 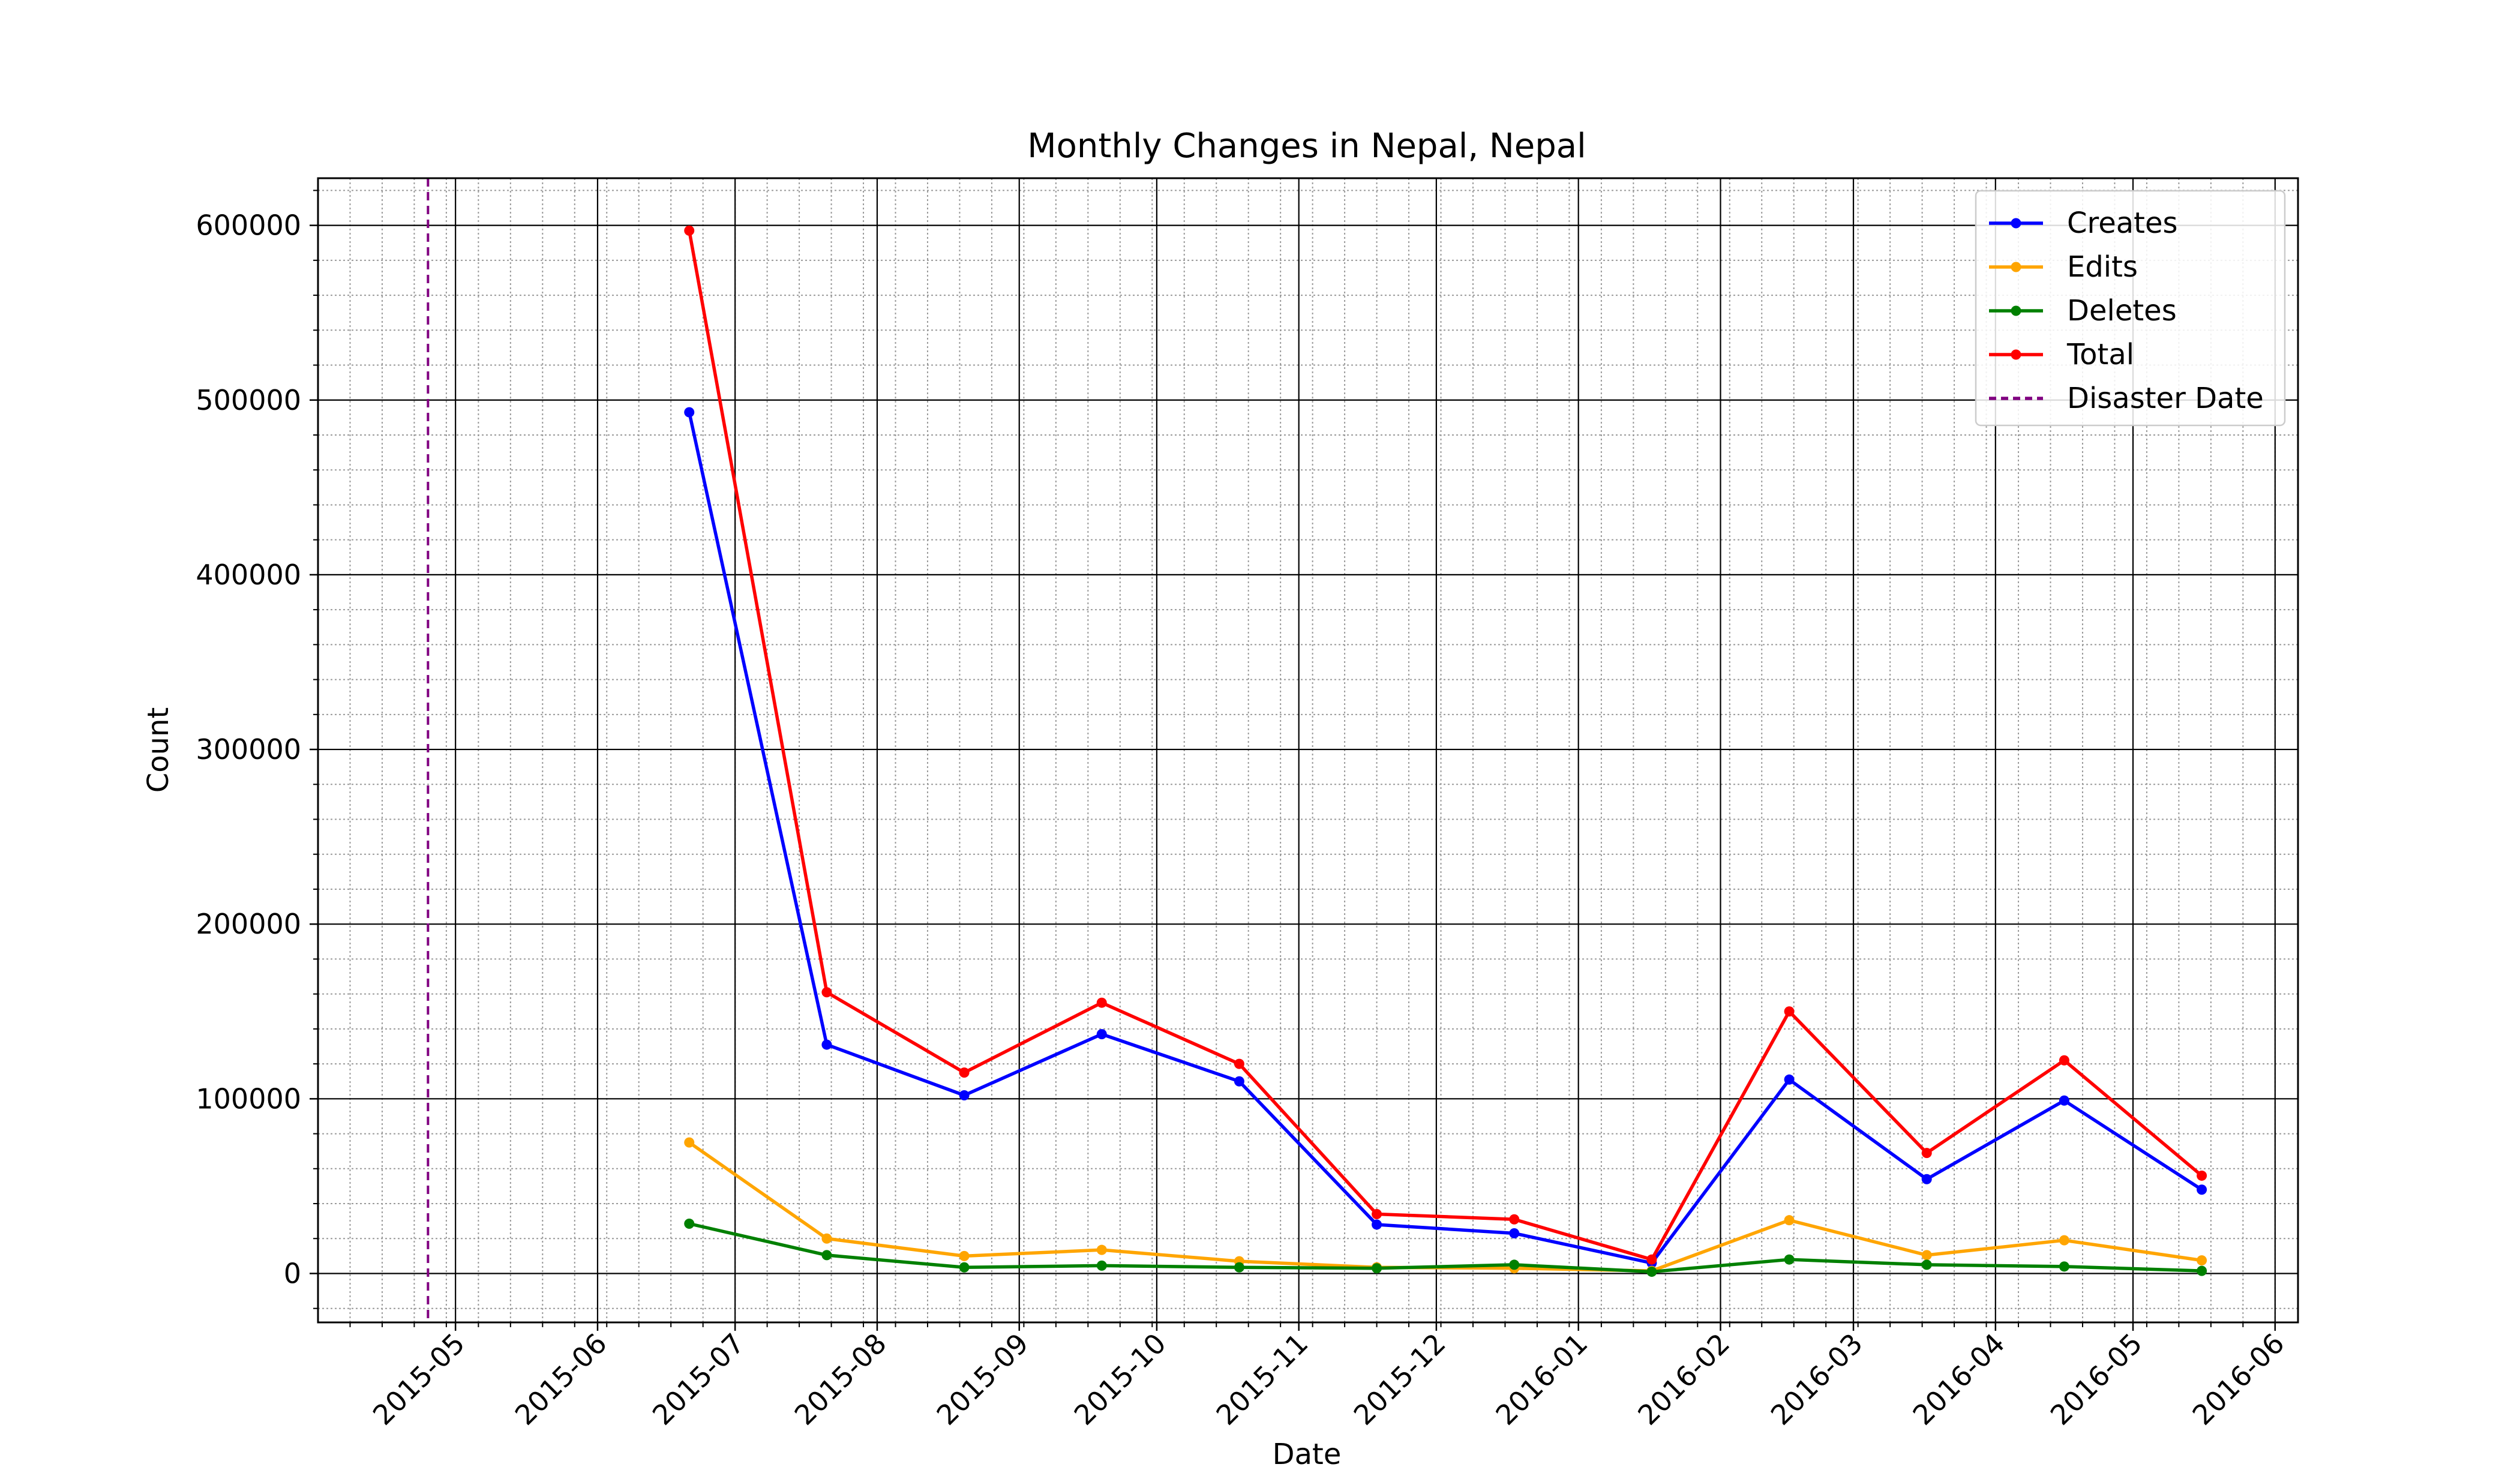 I want to click on legend-edits-marker, so click(x=2016, y=267).